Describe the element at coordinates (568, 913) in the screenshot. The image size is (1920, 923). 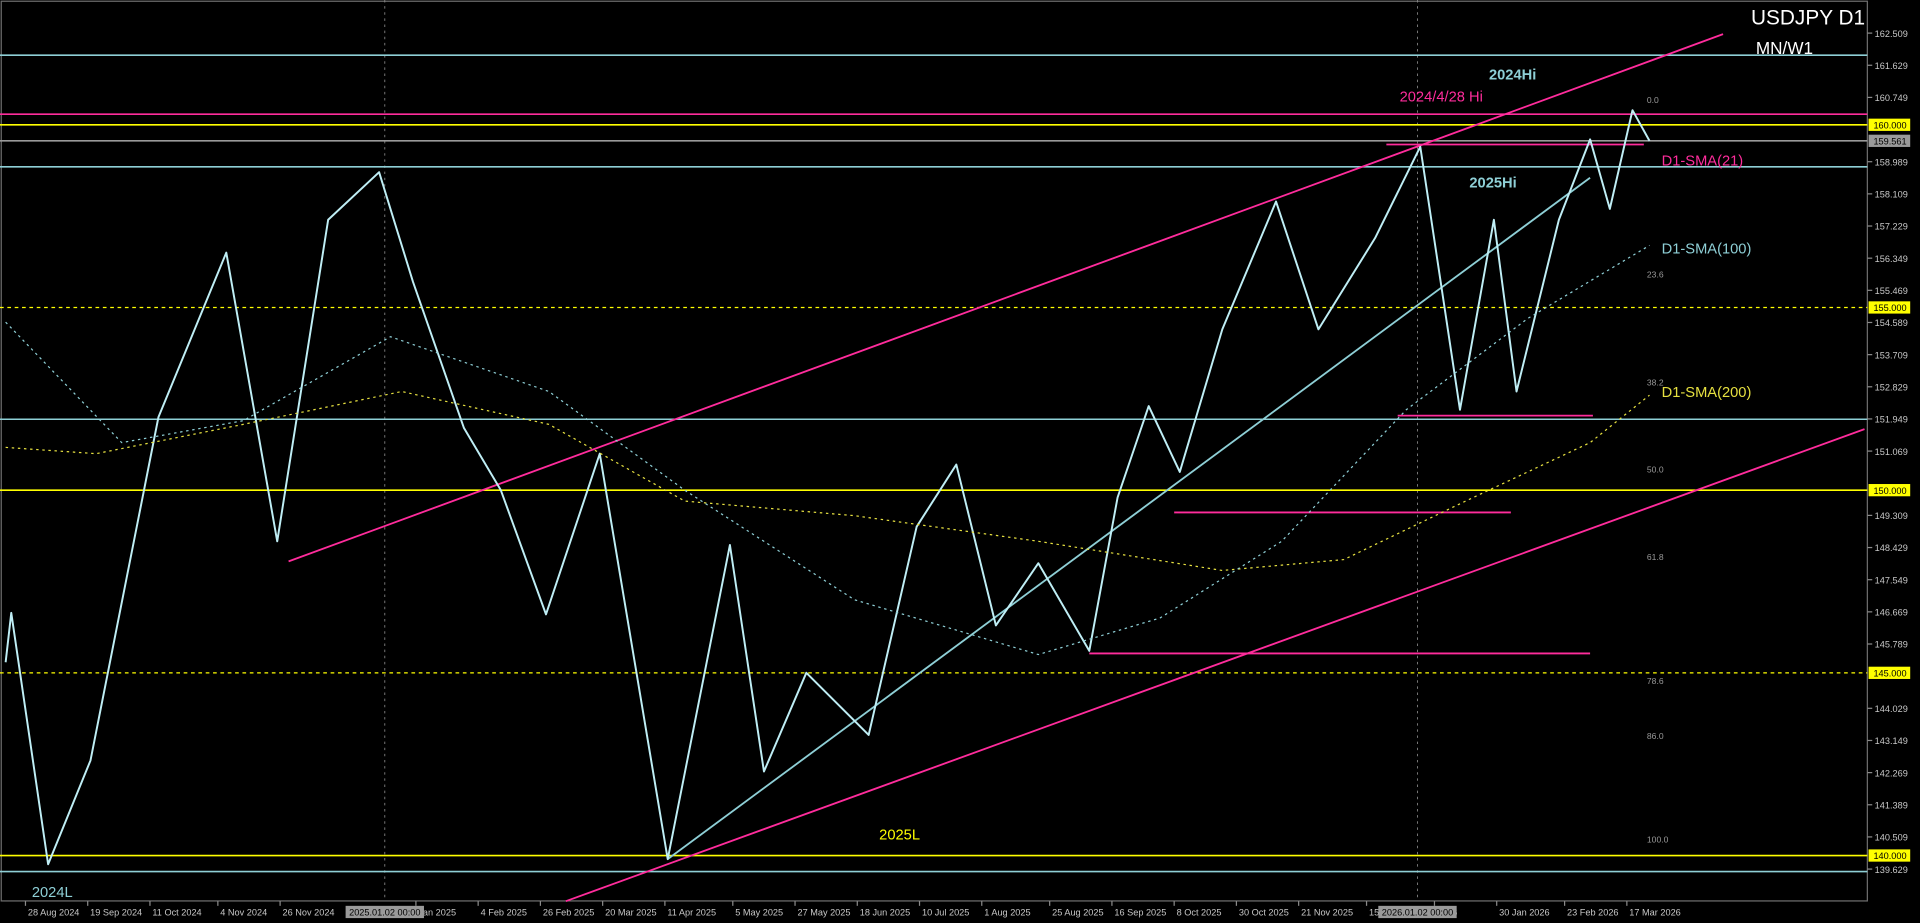
I see `x-tick-label: 26 Feb 2025` at that location.